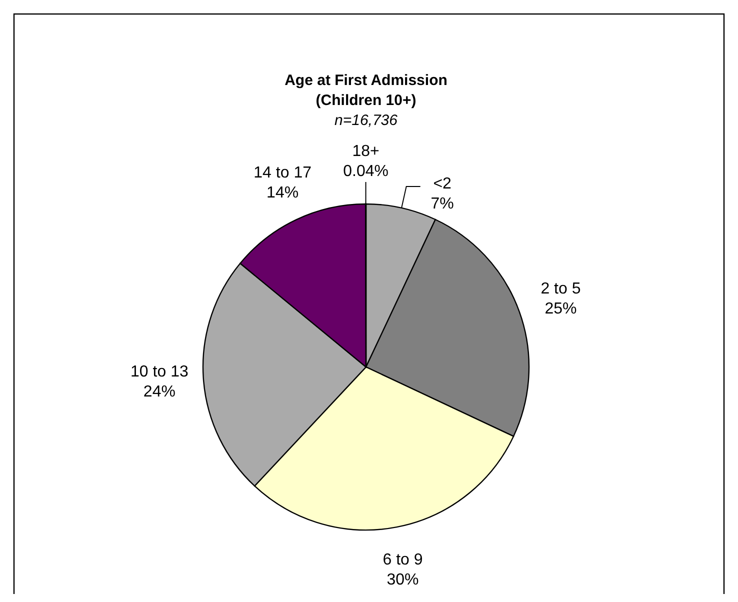  What do you see at coordinates (442, 203) in the screenshot?
I see `data-label: 7%` at bounding box center [442, 203].